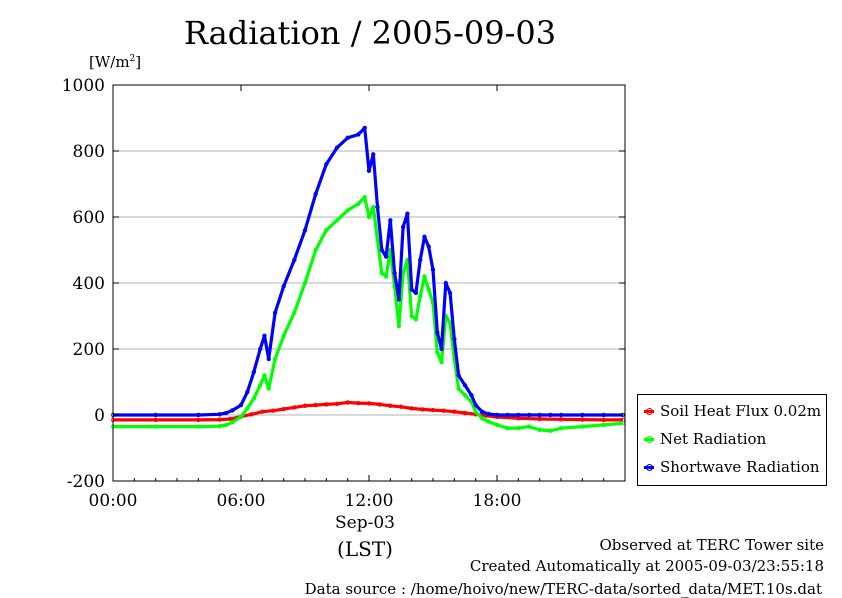  I want to click on legend-item: Net Radiation, so click(705, 439).